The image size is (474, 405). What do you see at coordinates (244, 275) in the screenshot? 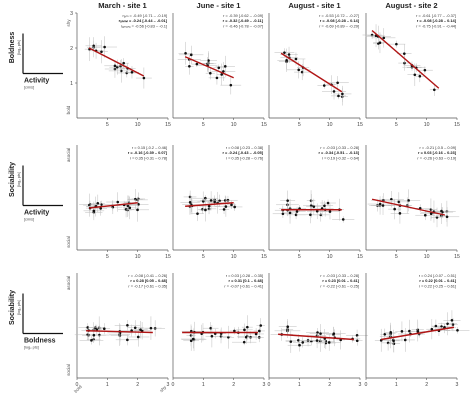
I see `correlation-stat: r = 0.03 [-0.28 – 0.35]` at bounding box center [244, 275].